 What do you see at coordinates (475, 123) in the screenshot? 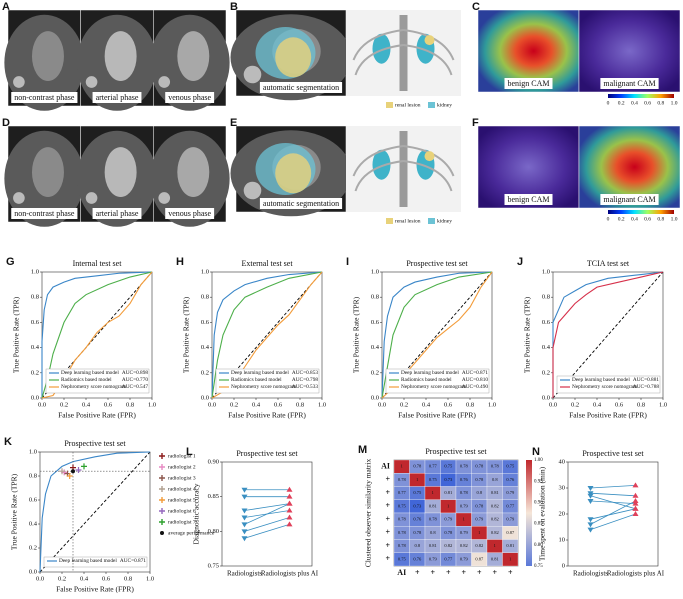
I see `panel-letter: F` at bounding box center [475, 123].